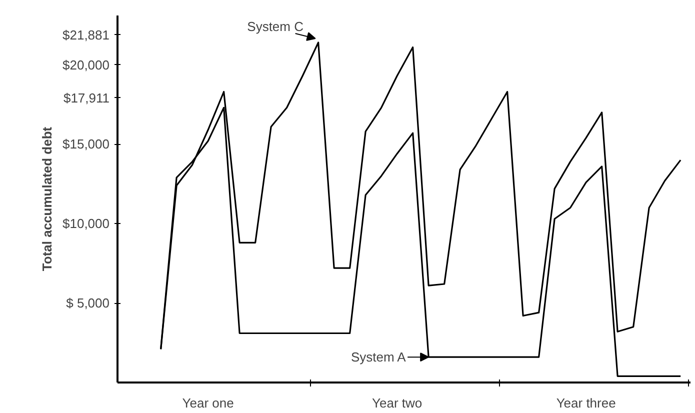  What do you see at coordinates (397, 403) in the screenshot?
I see `x-tick-label: Year two` at bounding box center [397, 403].